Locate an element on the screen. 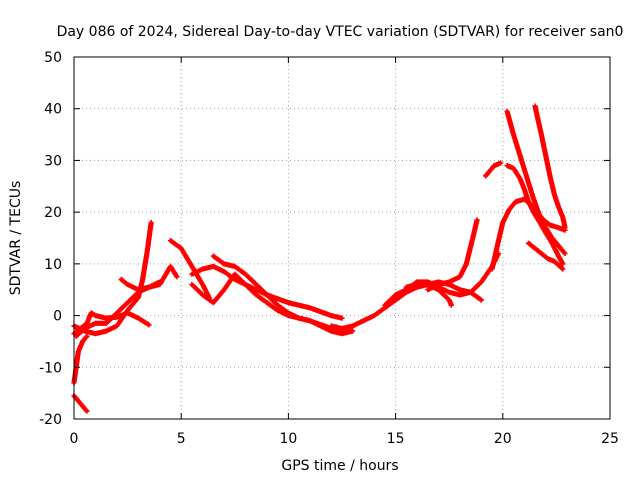 This screenshot has width=640, height=480. x-tick-label: 0 is located at coordinates (74, 439).